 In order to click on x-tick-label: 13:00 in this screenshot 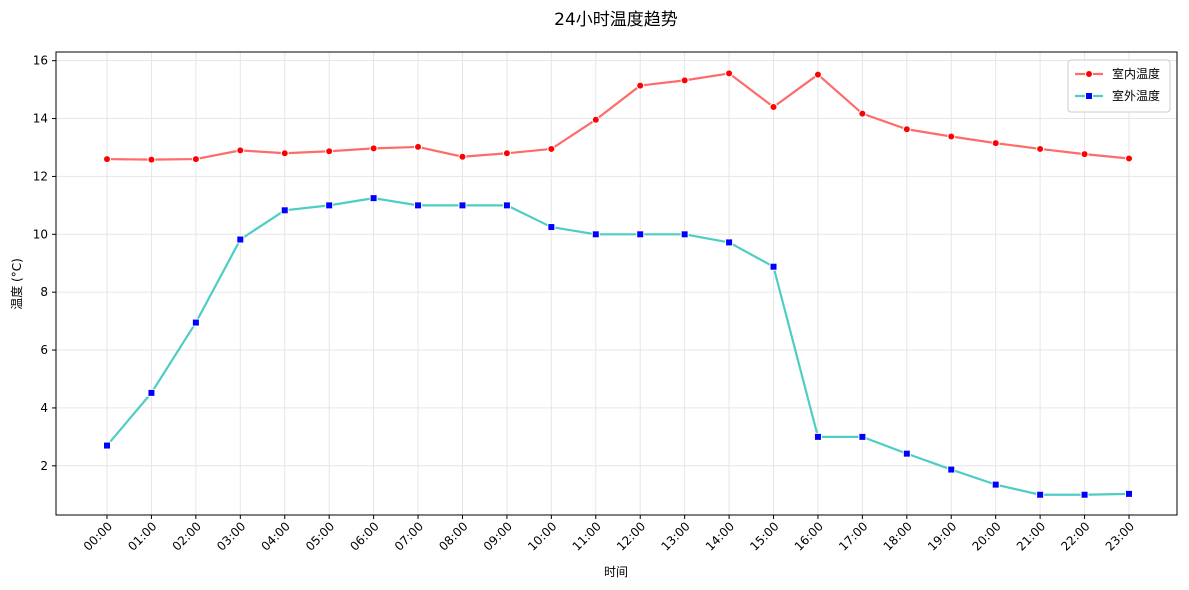, I will do `click(675, 536)`.